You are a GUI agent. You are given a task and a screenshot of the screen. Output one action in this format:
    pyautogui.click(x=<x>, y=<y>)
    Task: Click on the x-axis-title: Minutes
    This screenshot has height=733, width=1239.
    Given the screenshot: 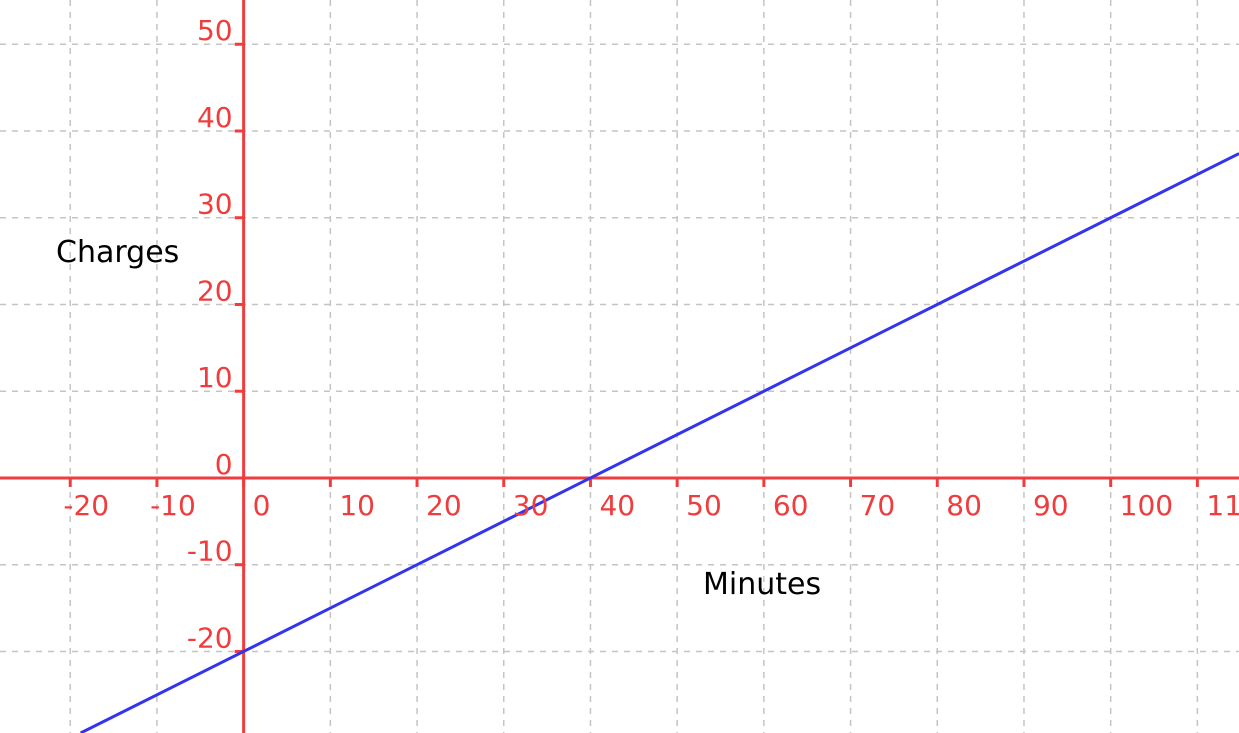 What is the action you would take?
    pyautogui.click(x=762, y=584)
    